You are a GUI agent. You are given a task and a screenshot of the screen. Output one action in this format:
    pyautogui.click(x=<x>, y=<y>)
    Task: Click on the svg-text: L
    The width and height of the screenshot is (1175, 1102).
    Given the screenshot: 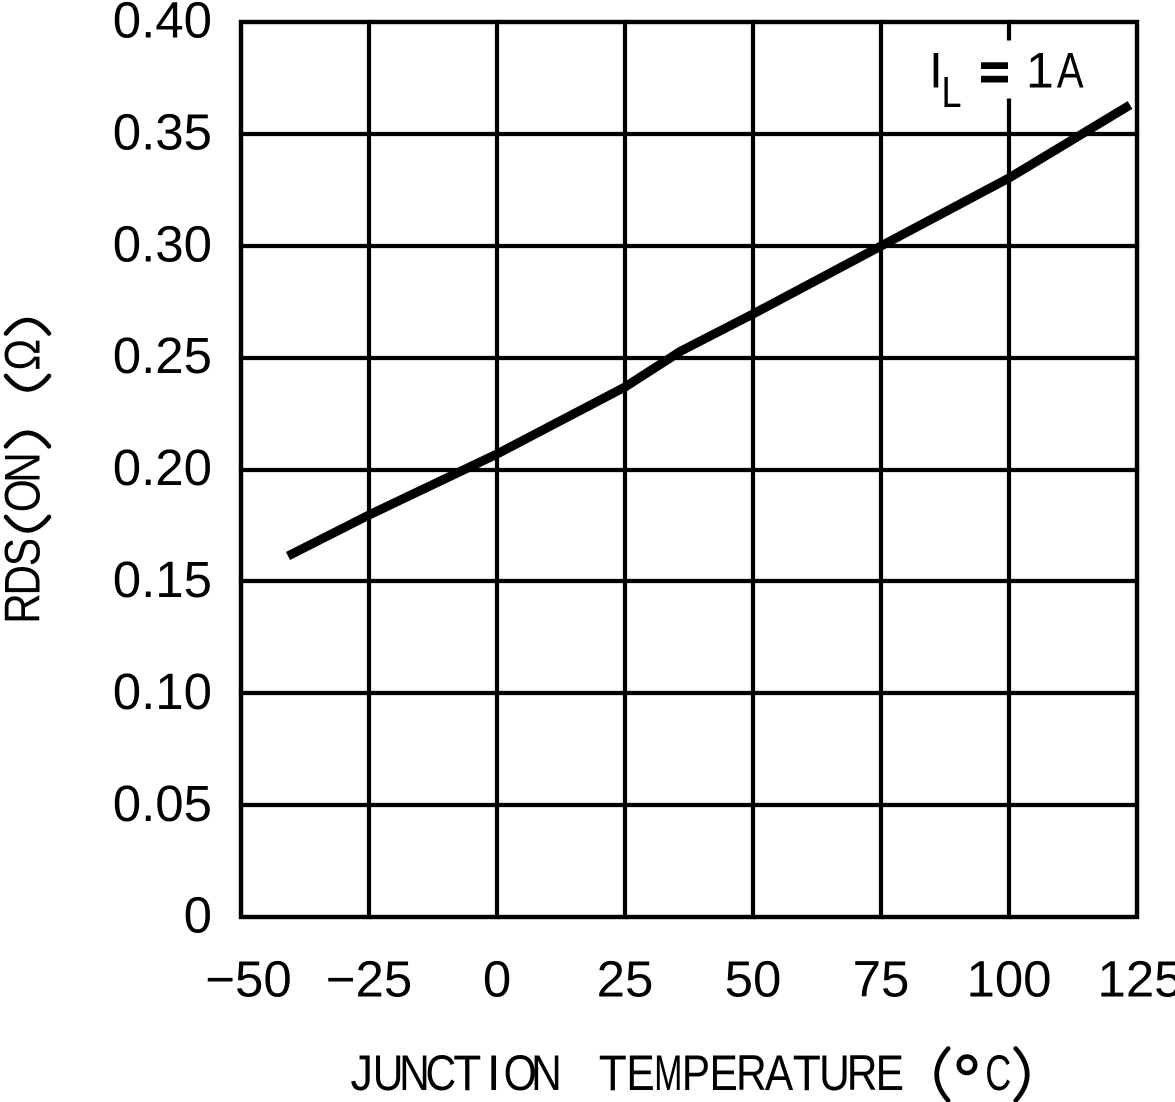 What is the action you would take?
    pyautogui.click(x=952, y=92)
    